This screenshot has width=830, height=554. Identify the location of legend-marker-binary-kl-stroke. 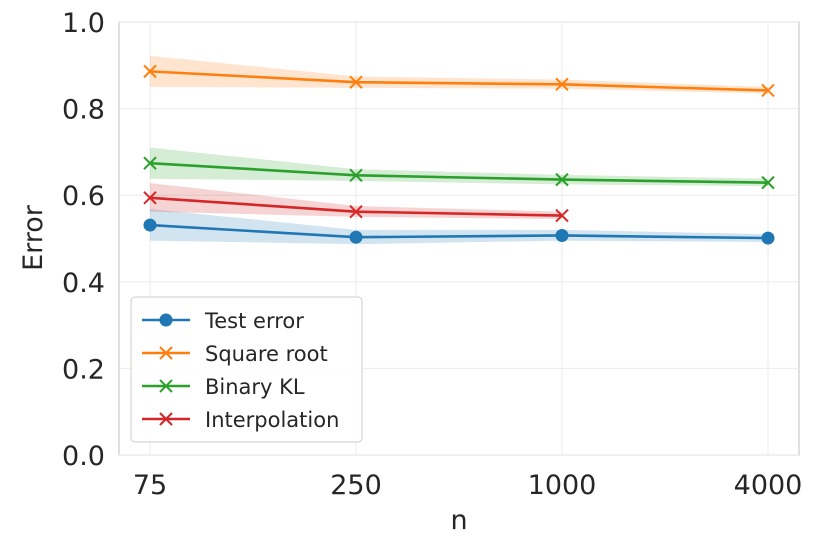
(166, 386).